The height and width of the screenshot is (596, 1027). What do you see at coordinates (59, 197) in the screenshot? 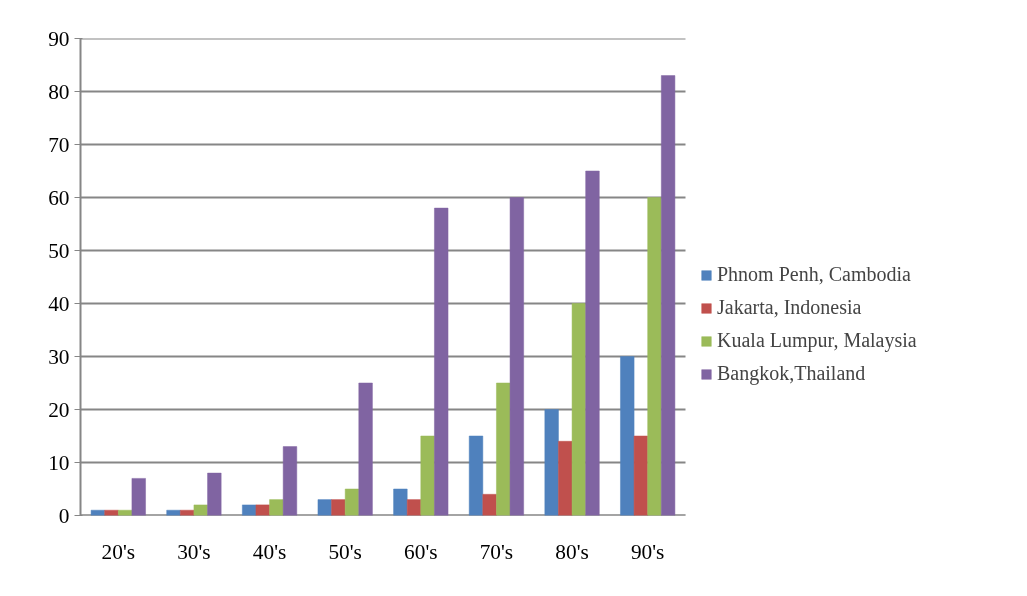
I see `y-tick-label: 60` at bounding box center [59, 197].